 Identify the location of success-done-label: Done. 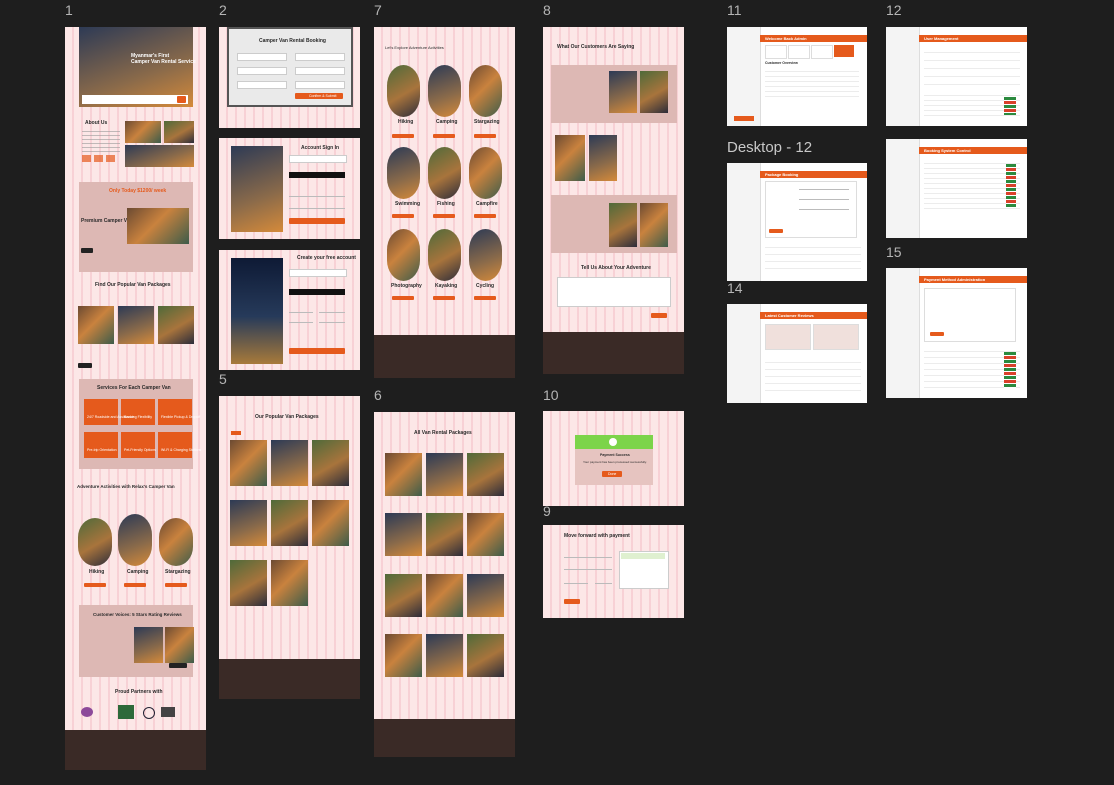
(612, 474).